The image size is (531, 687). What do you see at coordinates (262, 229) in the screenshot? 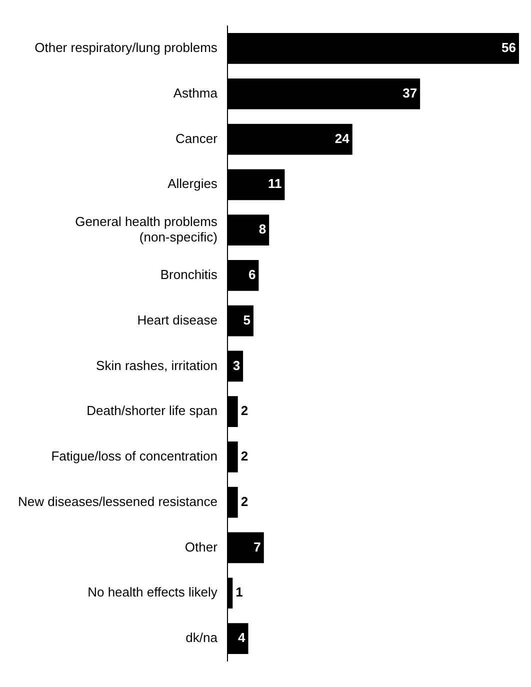
I see `data-label: 8` at bounding box center [262, 229].